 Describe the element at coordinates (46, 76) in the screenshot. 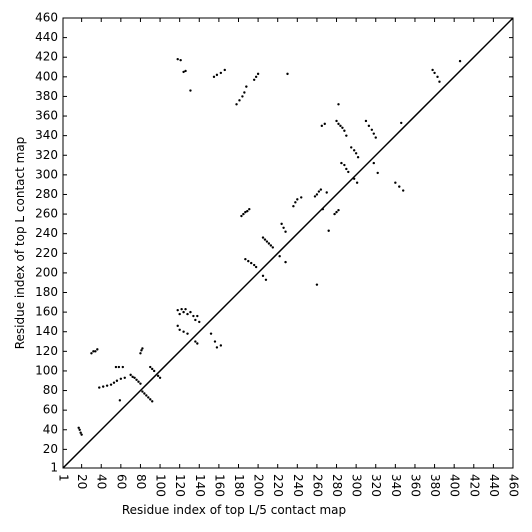

I see `y-tick-label: 400` at that location.